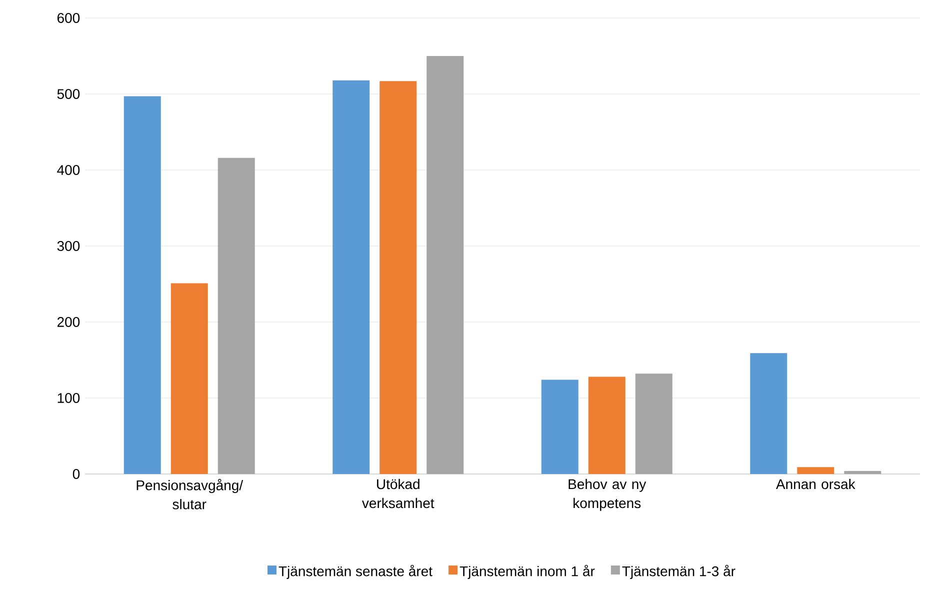  Describe the element at coordinates (68, 246) in the screenshot. I see `y-tick-label: 300` at that location.